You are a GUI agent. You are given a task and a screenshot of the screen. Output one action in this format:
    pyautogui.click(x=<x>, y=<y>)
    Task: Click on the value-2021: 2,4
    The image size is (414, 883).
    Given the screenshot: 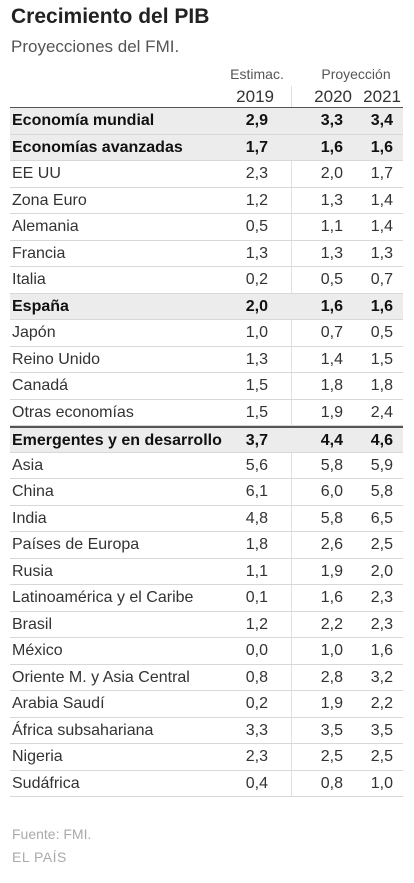 What is the action you would take?
    pyautogui.click(x=381, y=412)
    